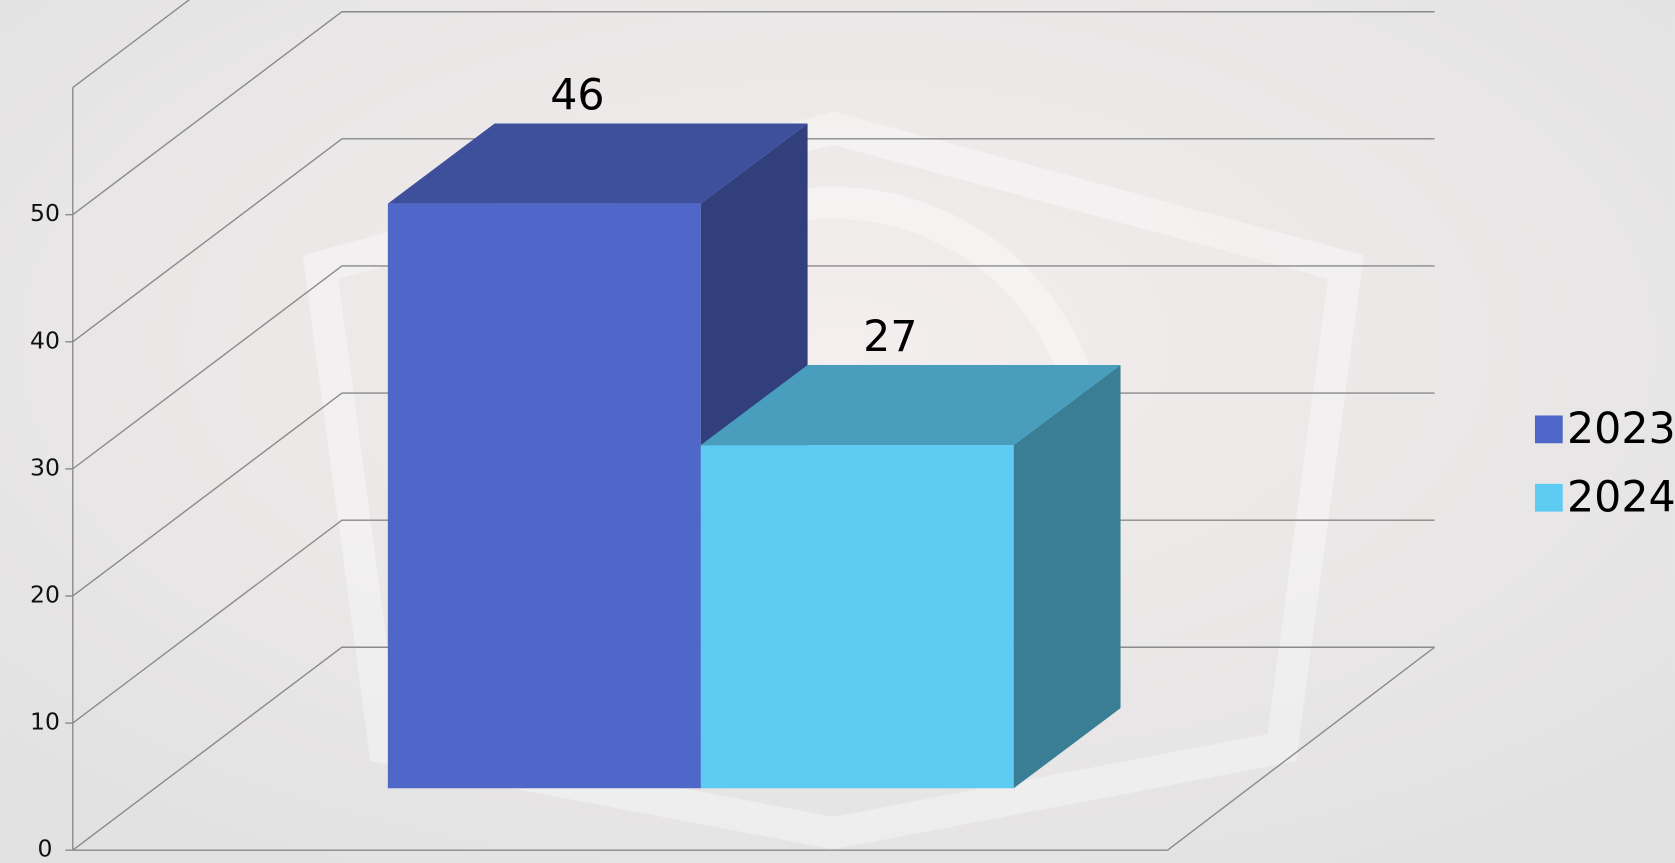 This screenshot has height=863, width=1675. What do you see at coordinates (45, 849) in the screenshot?
I see `y-tick-label: 0` at bounding box center [45, 849].